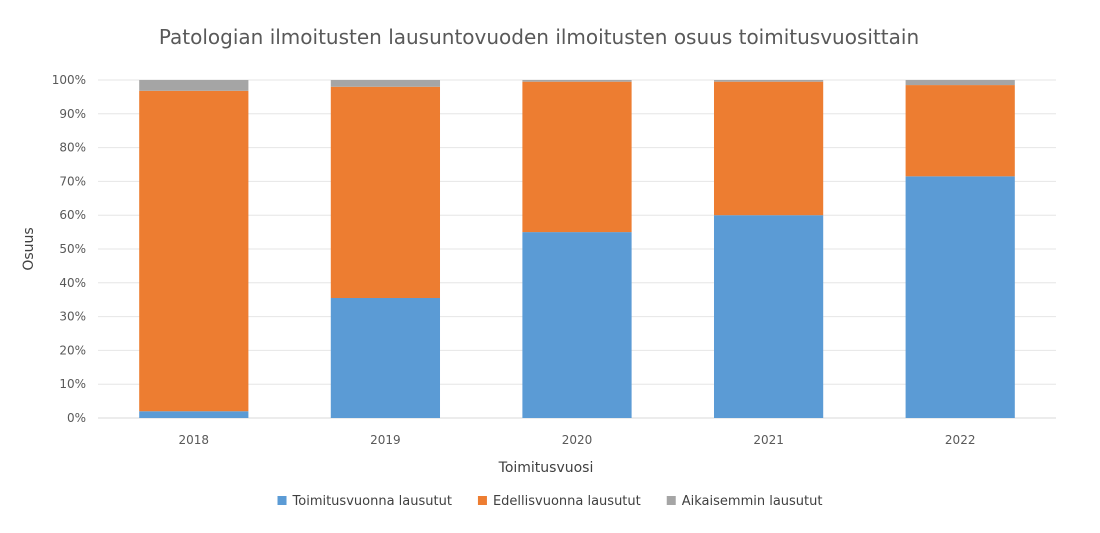  I want to click on bar-segment-2022-s2, so click(960, 83).